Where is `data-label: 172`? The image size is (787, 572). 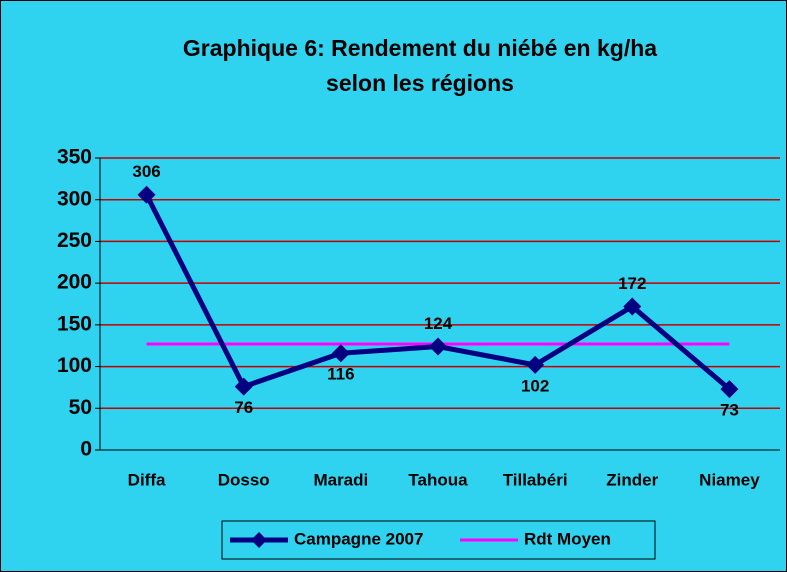
data-label: 172 is located at coordinates (632, 283).